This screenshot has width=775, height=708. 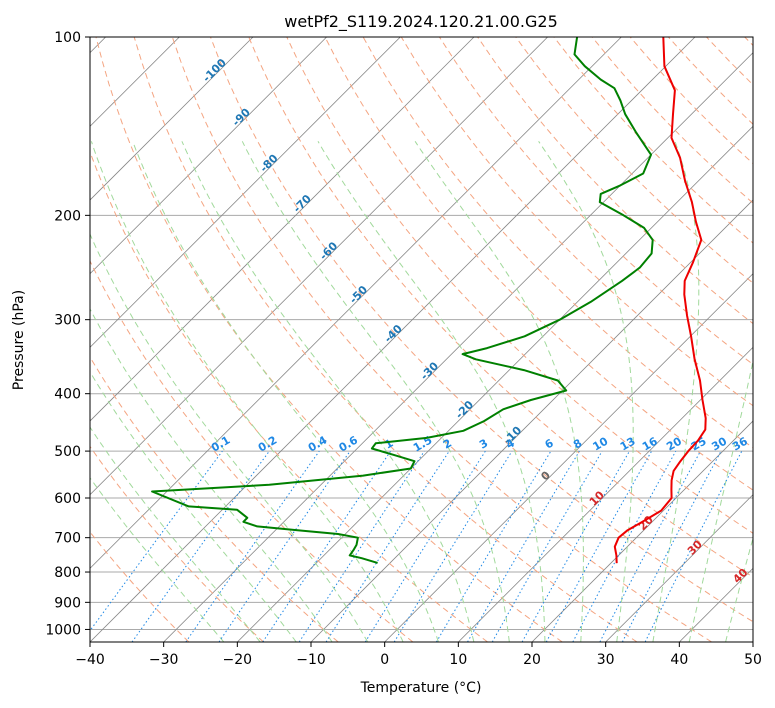 I want to click on dry-adiabat-label: -80, so click(x=268, y=163).